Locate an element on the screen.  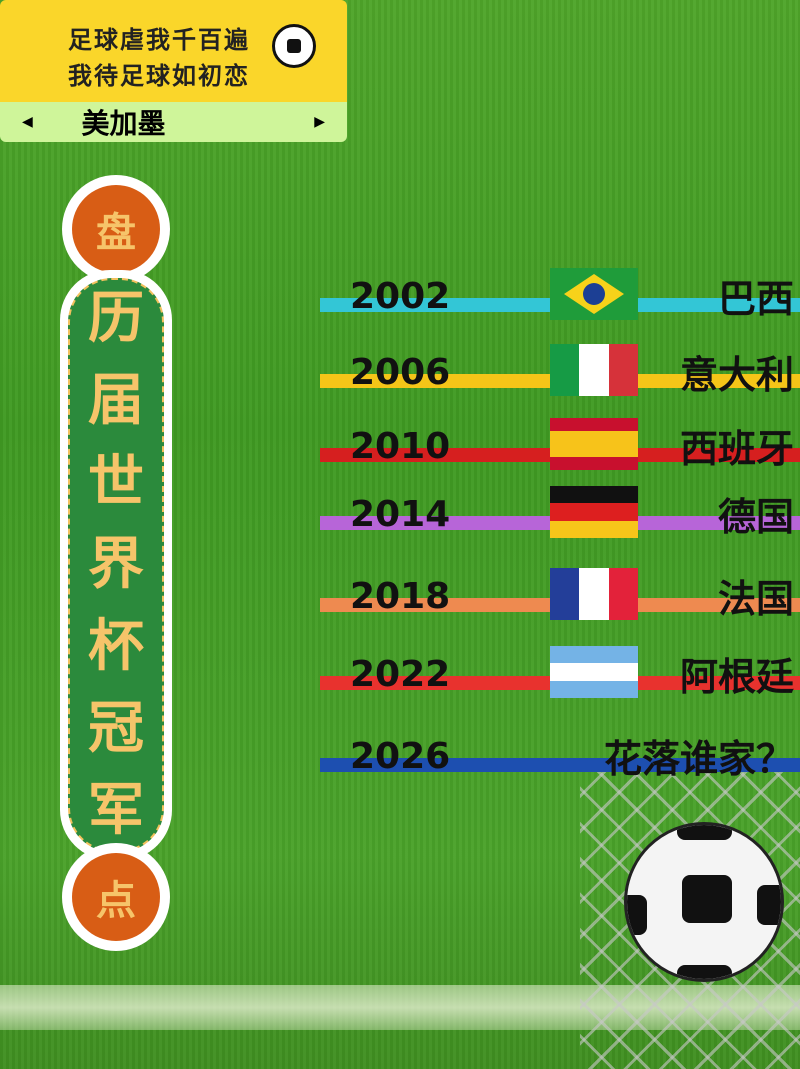
title-top-char: 盘 is located at coordinates (116, 229).